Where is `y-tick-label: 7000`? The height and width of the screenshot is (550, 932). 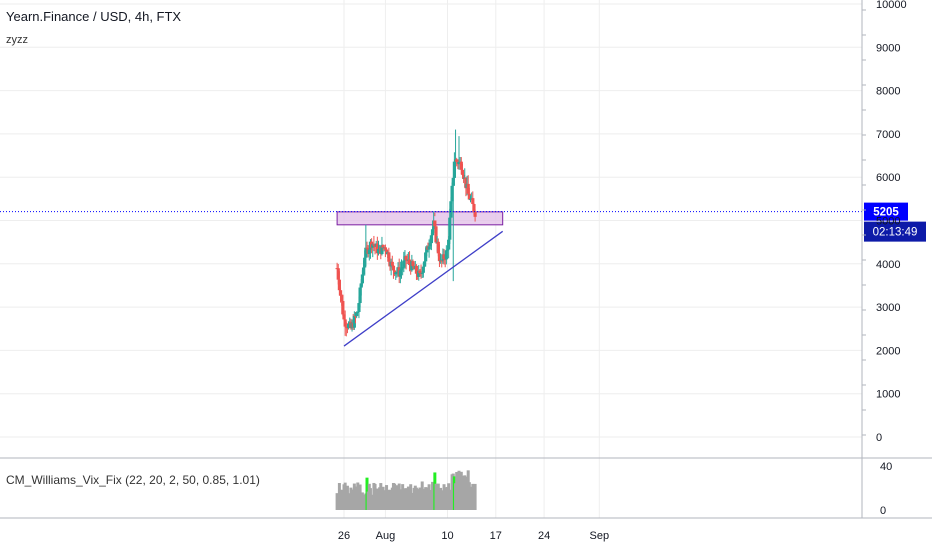
y-tick-label: 7000 is located at coordinates (888, 135).